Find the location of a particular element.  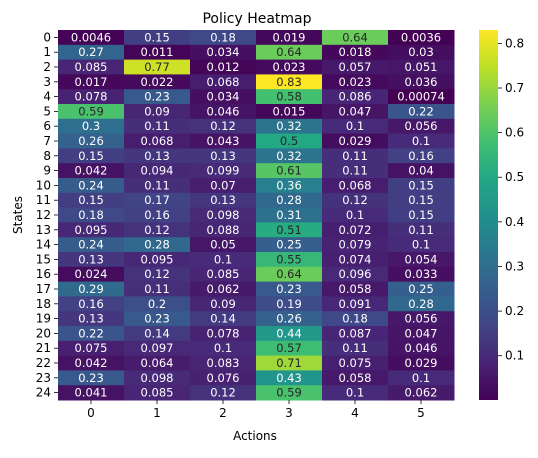

cell-value-label: 0.03 is located at coordinates (421, 52).